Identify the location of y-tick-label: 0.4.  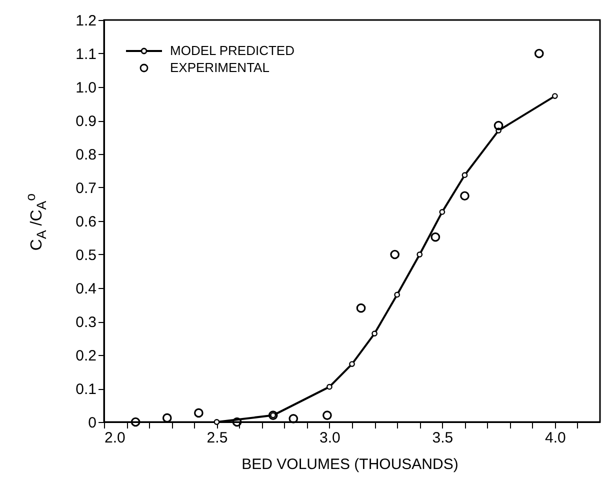
(86, 289).